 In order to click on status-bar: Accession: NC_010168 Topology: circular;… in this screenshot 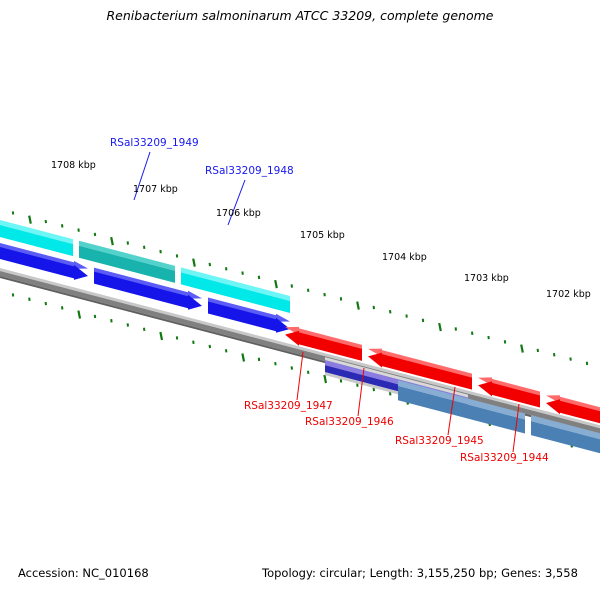, I will do `click(300, 578)`.